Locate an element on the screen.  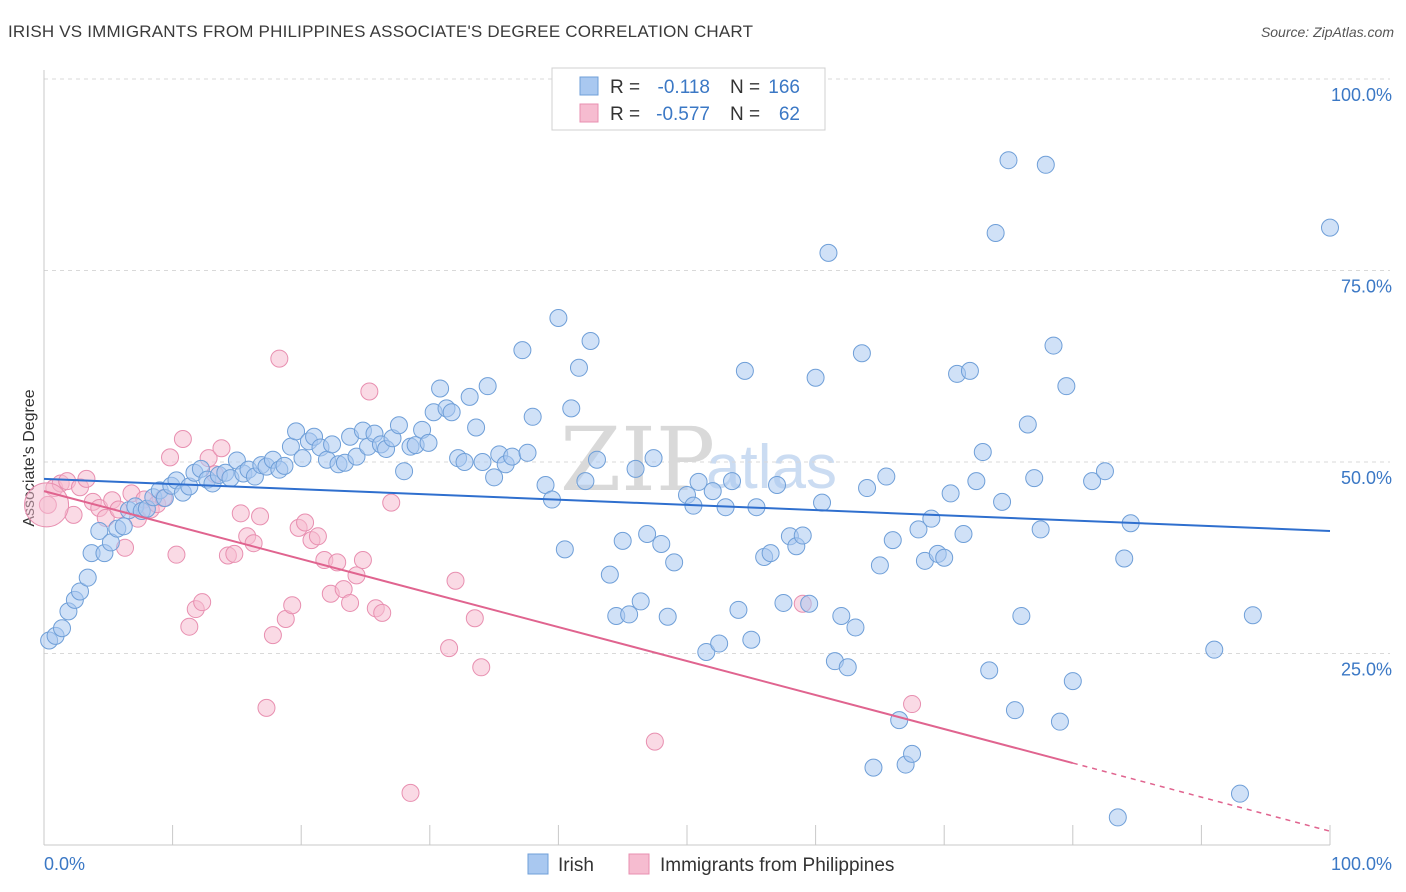
legend-swatch-irish is located at coordinates (589, 86).